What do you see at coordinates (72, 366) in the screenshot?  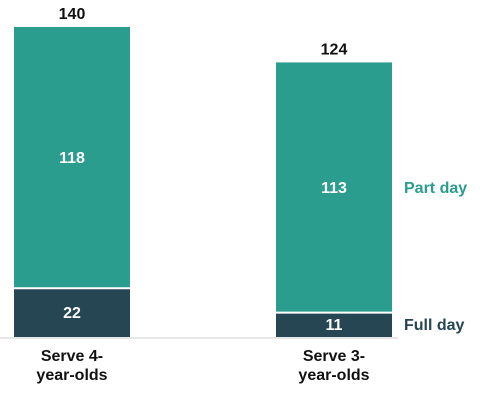 I see `x-tick-label: Serve 4-year-olds` at bounding box center [72, 366].